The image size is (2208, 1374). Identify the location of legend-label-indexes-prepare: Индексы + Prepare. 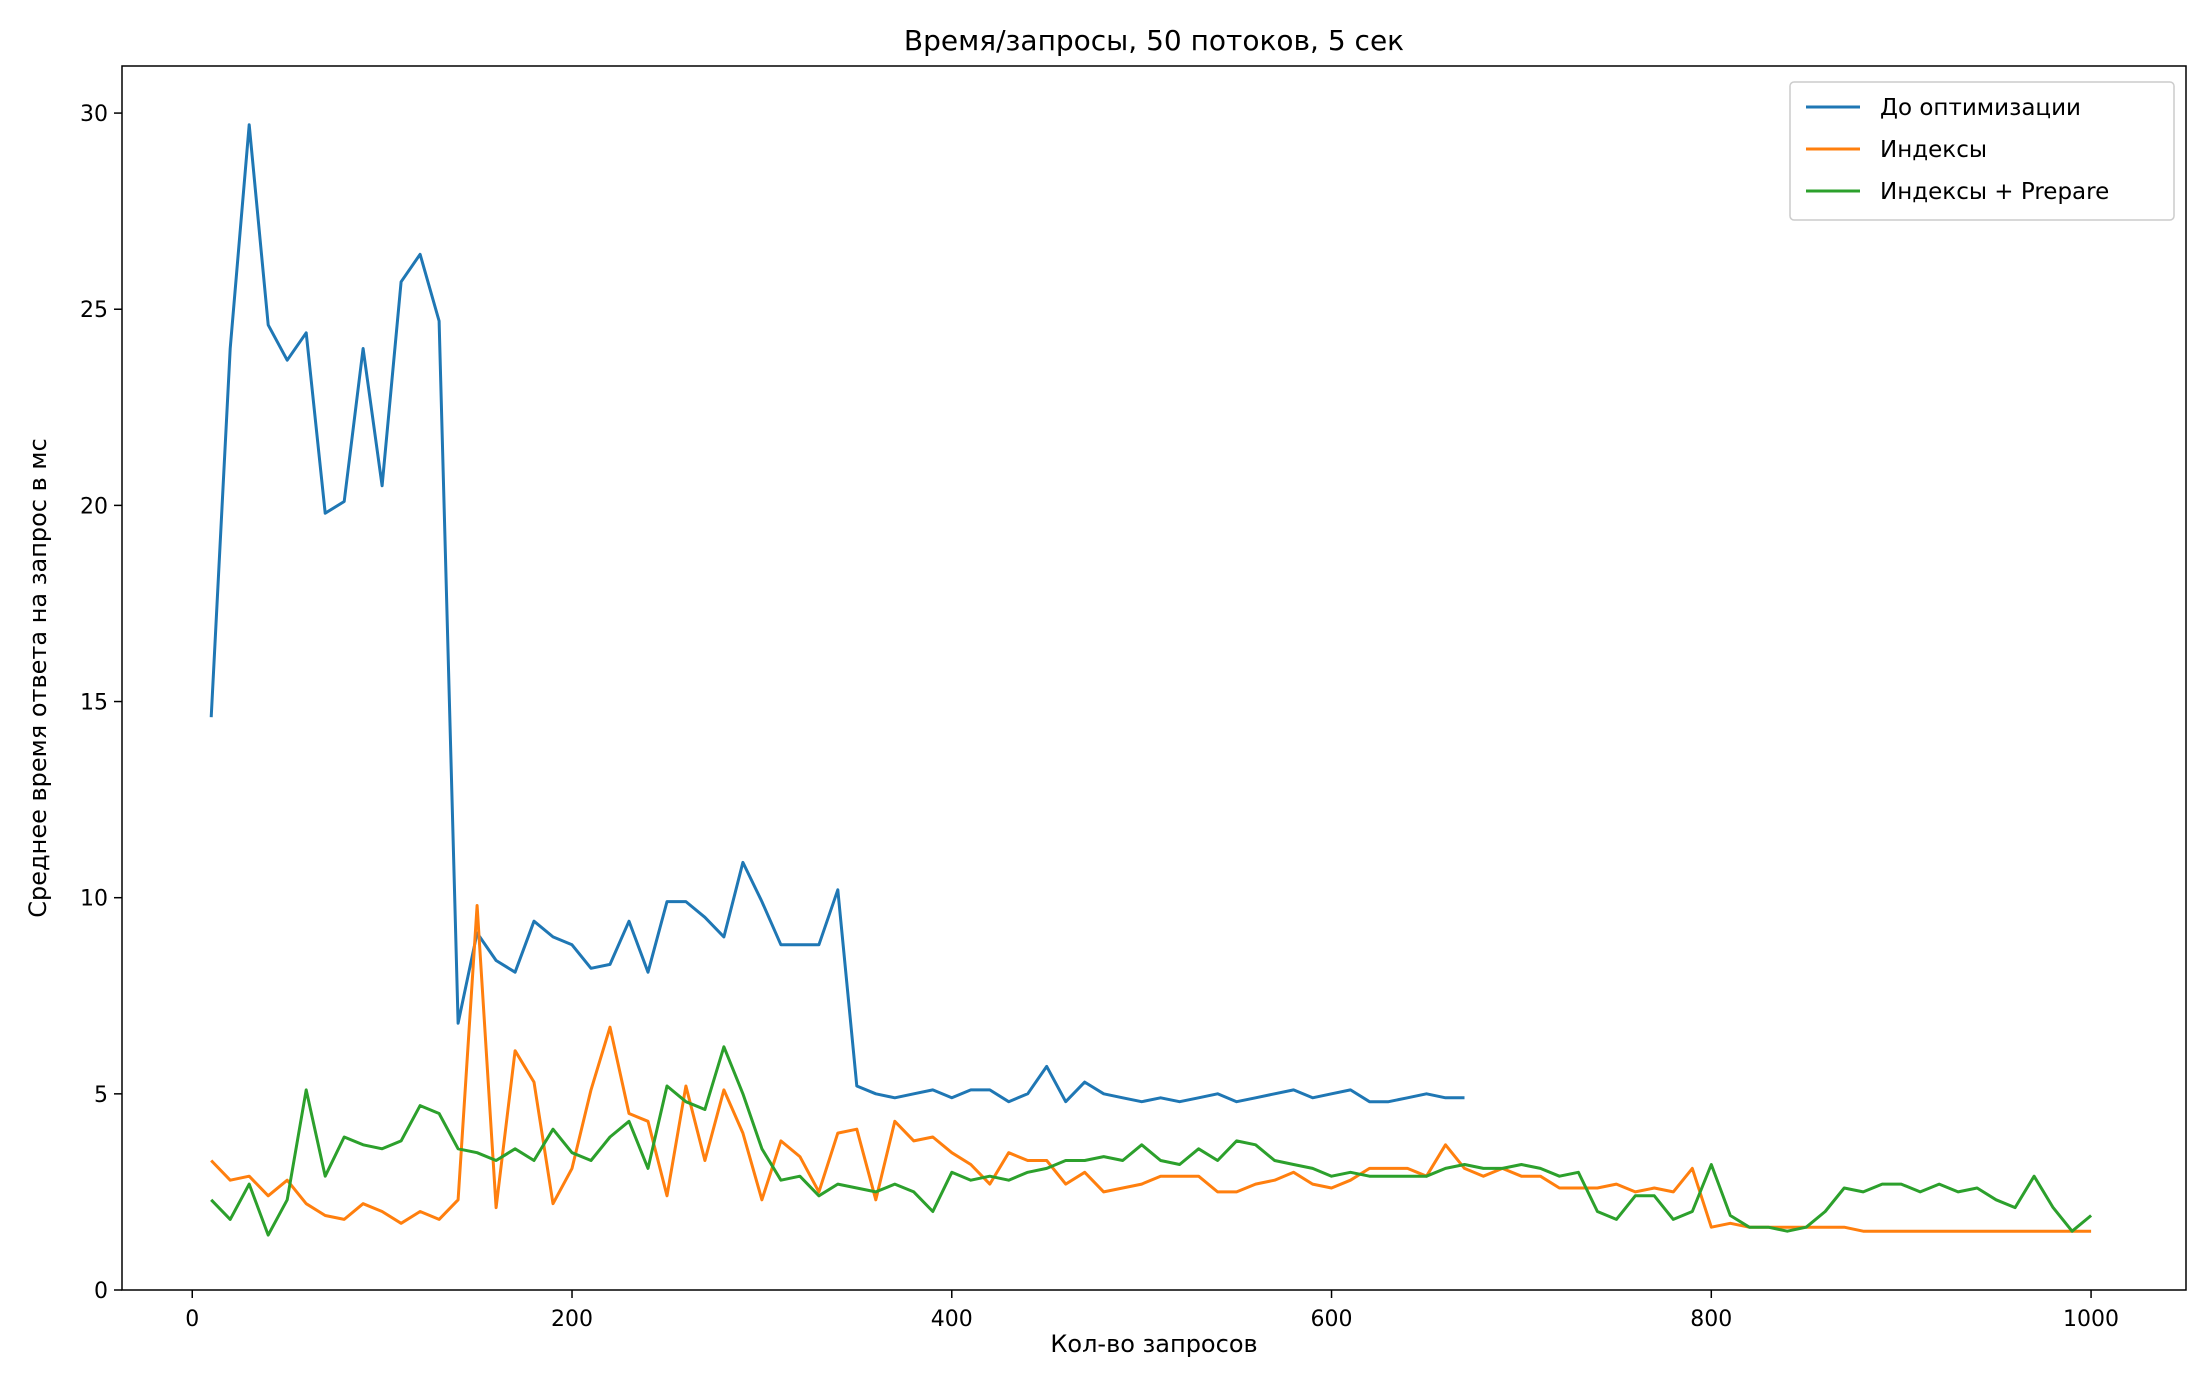
(1994, 192).